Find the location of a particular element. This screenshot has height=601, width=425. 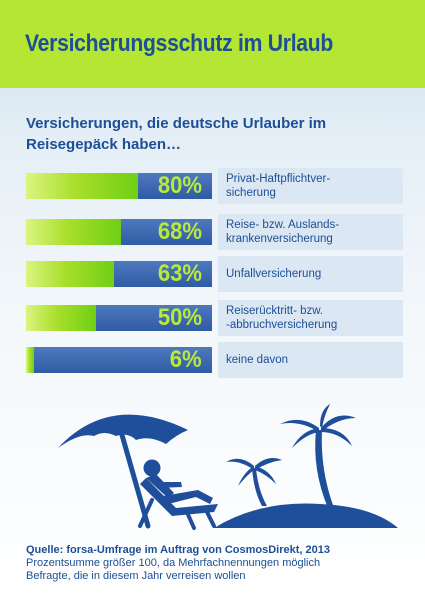

category-label: Privat-Haftpflichtver-sicherung is located at coordinates (311, 186).